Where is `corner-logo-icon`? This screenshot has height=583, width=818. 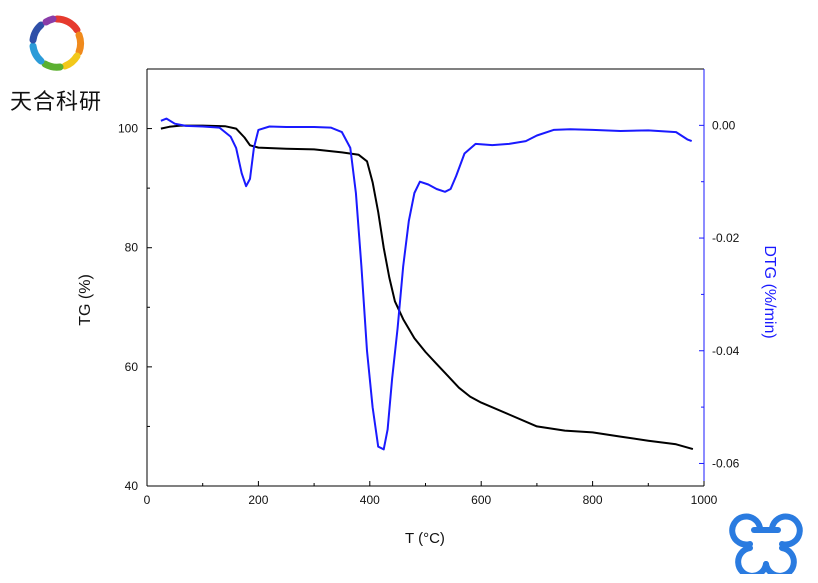 corner-logo-icon is located at coordinates (766, 543).